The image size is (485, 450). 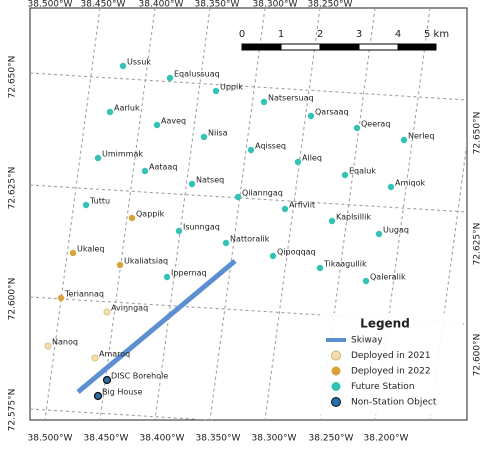 I want to click on station-label: Aaveq, so click(x=173, y=121).